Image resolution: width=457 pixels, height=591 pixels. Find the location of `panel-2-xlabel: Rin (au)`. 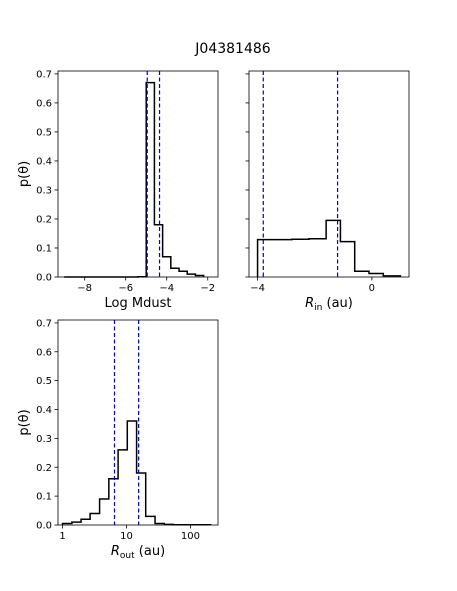

panel-2-xlabel: Rin (au) is located at coordinates (329, 304).